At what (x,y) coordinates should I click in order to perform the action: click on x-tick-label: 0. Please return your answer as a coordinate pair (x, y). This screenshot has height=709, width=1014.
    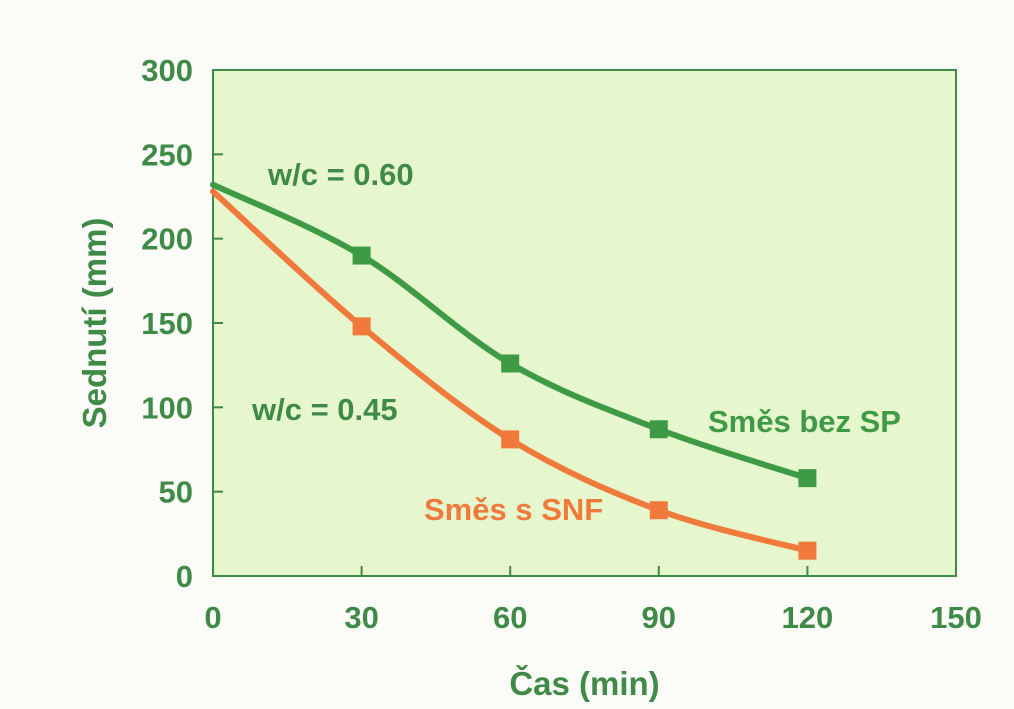
    Looking at the image, I should click on (212, 617).